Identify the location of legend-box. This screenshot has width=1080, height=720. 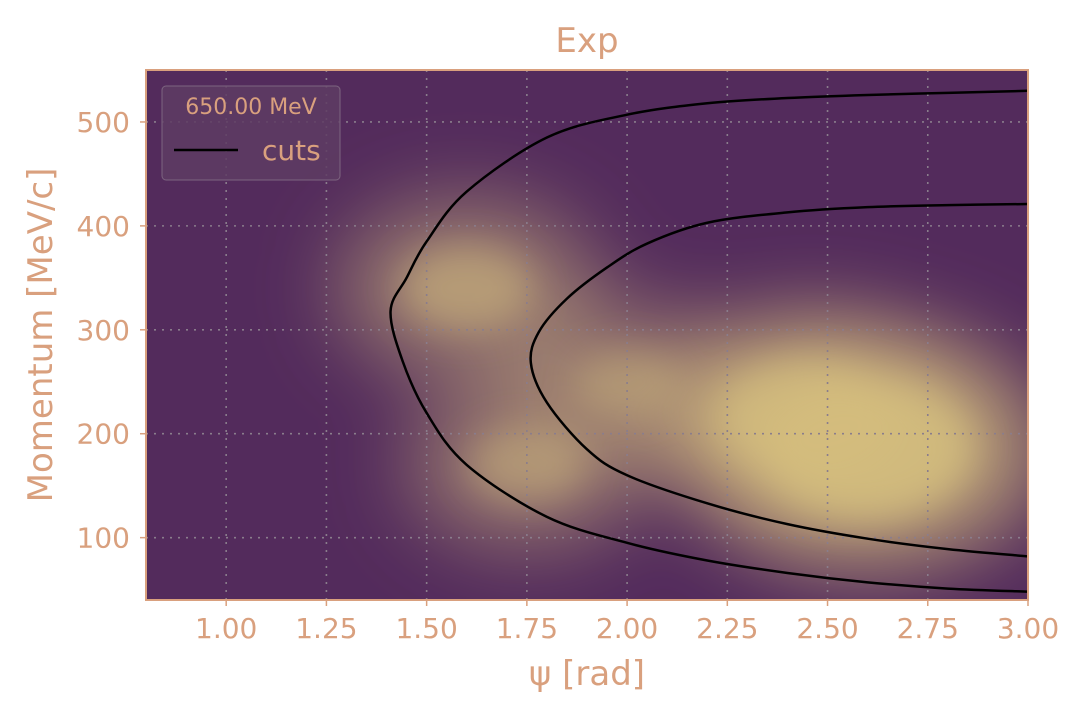
(251, 133).